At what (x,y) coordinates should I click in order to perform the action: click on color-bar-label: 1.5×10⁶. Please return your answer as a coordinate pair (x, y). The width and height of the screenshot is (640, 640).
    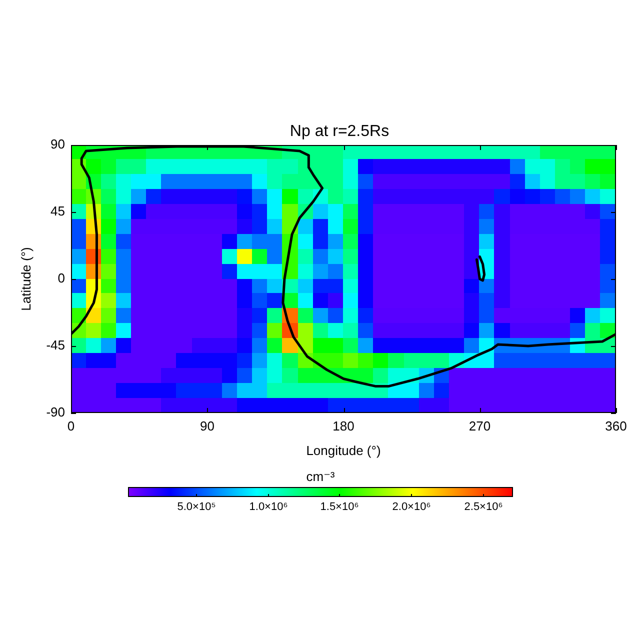
    Looking at the image, I should click on (339, 507).